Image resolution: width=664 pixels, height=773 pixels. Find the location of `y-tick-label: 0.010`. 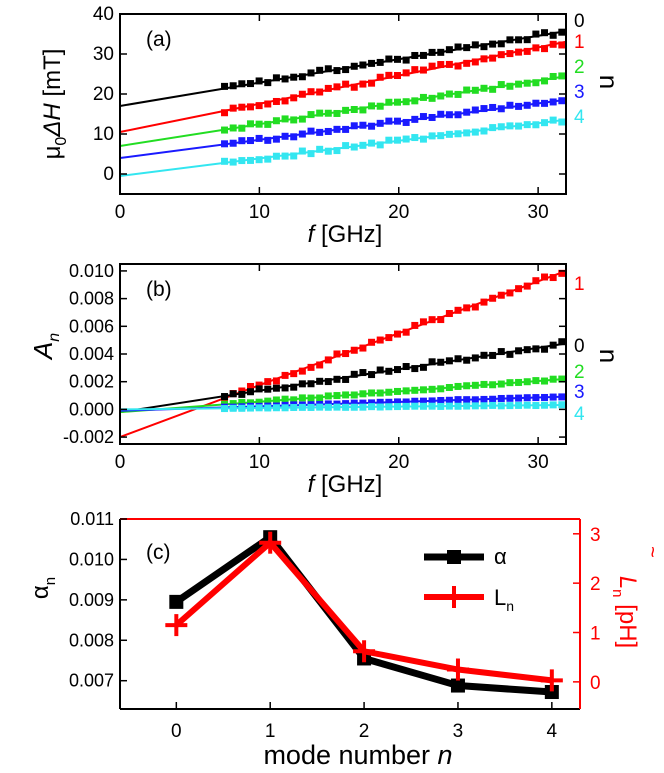

y-tick-label: 0.010 is located at coordinates (91, 559).